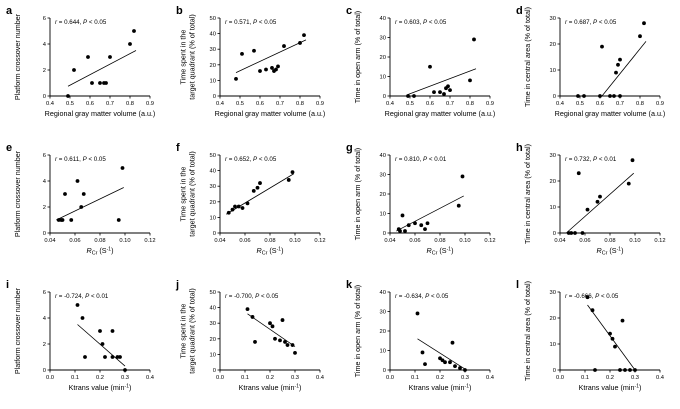 This screenshot has width=680, height=409. I want to click on panel-letter: f, so click(178, 148).